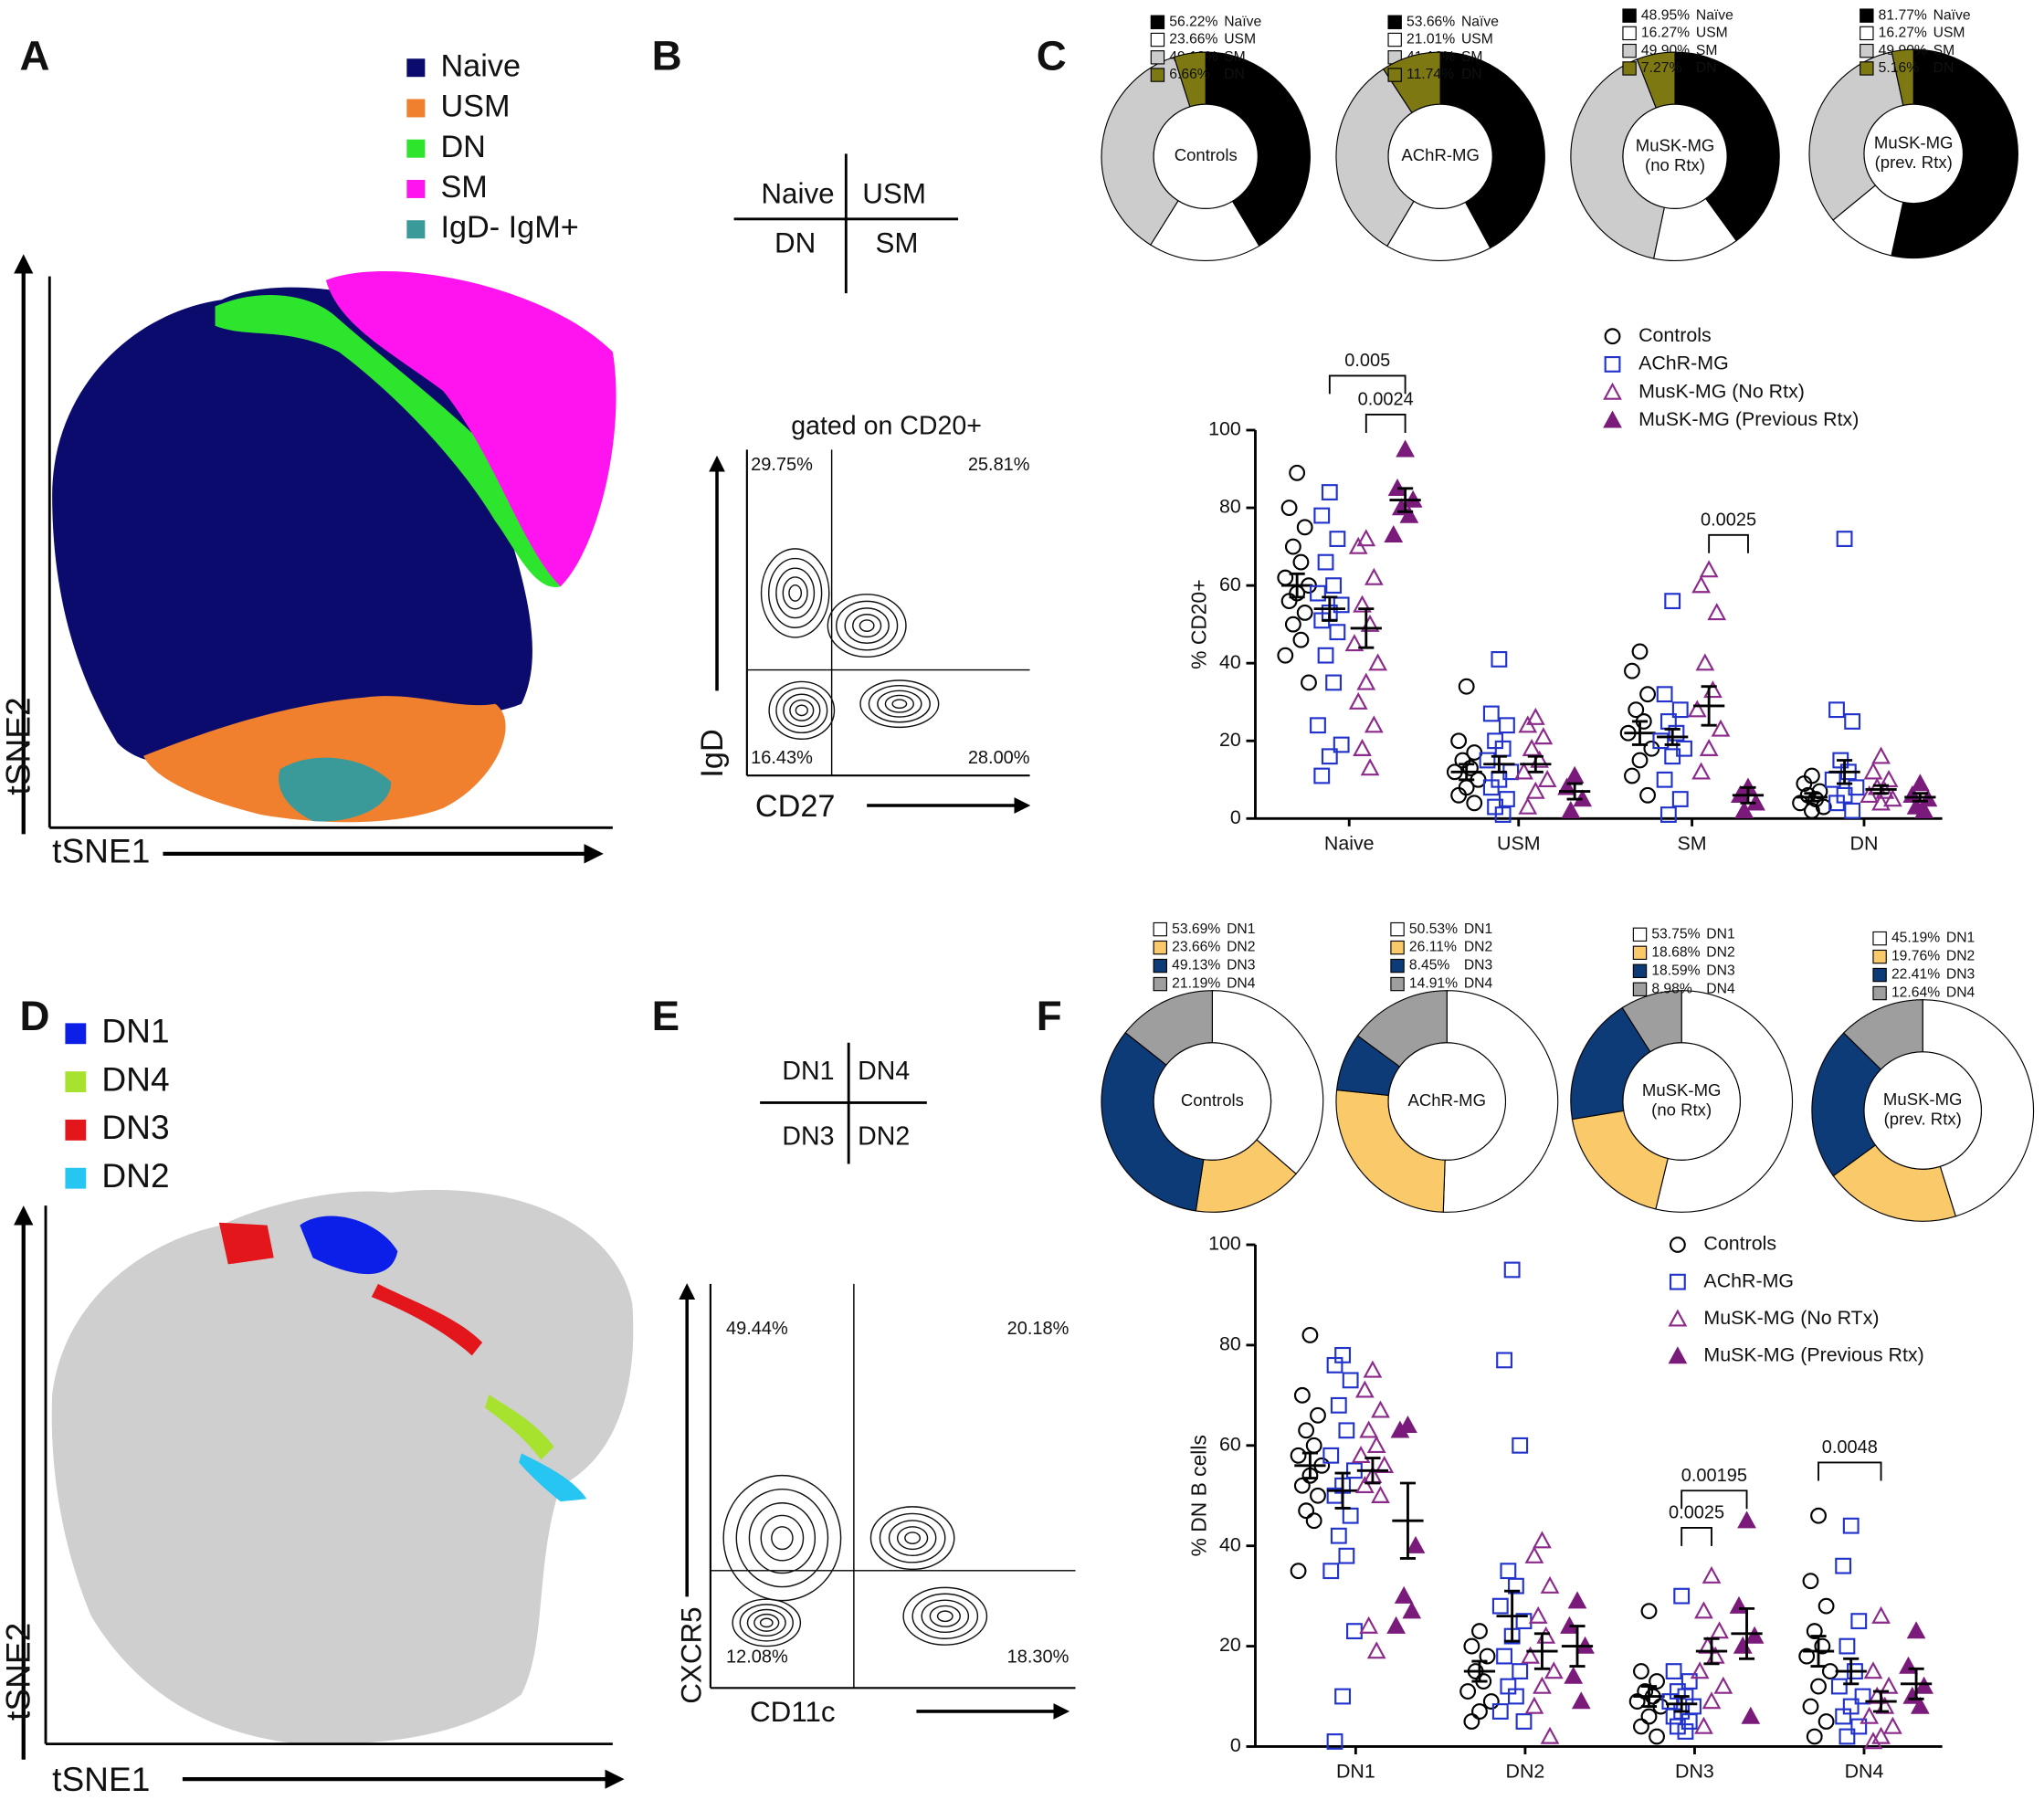 Image resolution: width=2044 pixels, height=1800 pixels. Describe the element at coordinates (1916, 938) in the screenshot. I see `legend-value: 45.19%` at that location.